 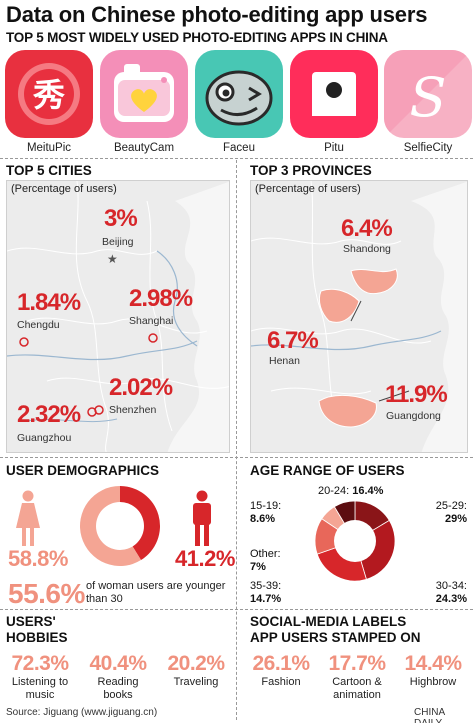 What do you see at coordinates (334, 148) in the screenshot?
I see `app-label-pitu: Pitu` at bounding box center [334, 148].